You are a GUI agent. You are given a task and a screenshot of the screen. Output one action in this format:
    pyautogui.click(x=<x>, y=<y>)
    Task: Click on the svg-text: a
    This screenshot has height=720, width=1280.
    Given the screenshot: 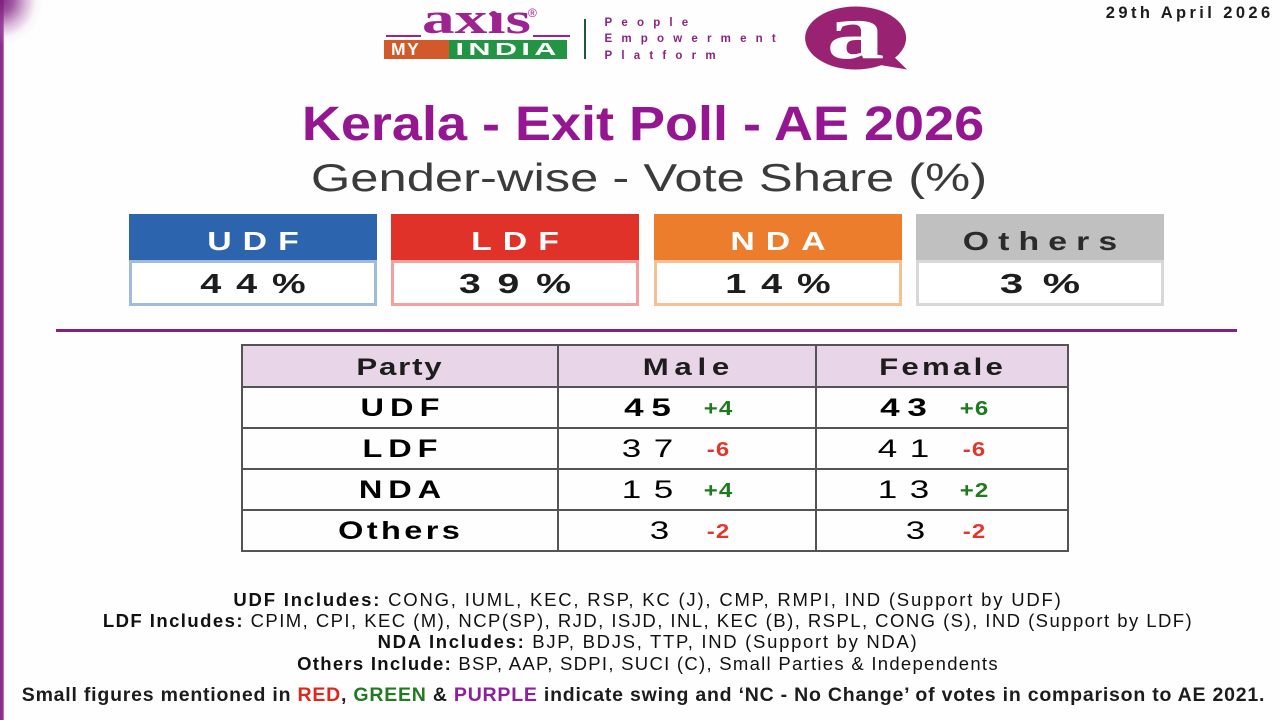 What is the action you would take?
    pyautogui.click(x=856, y=37)
    